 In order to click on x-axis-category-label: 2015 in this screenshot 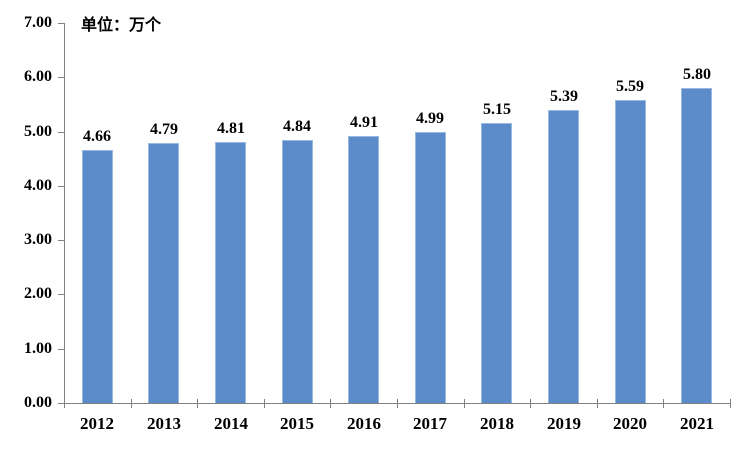, I will do `click(297, 423)`.